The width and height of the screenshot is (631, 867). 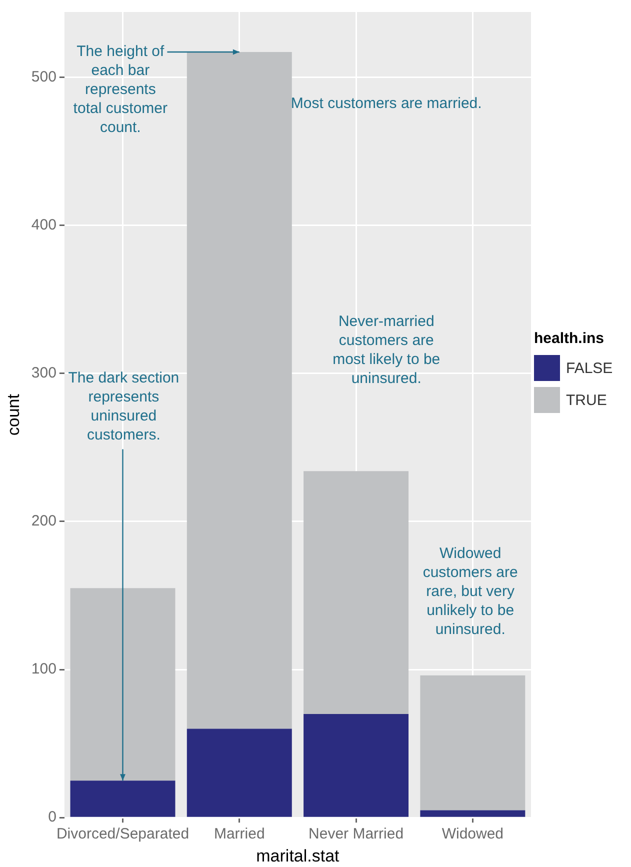 What do you see at coordinates (356, 834) in the screenshot?
I see `x-tick-label: Never Married` at bounding box center [356, 834].